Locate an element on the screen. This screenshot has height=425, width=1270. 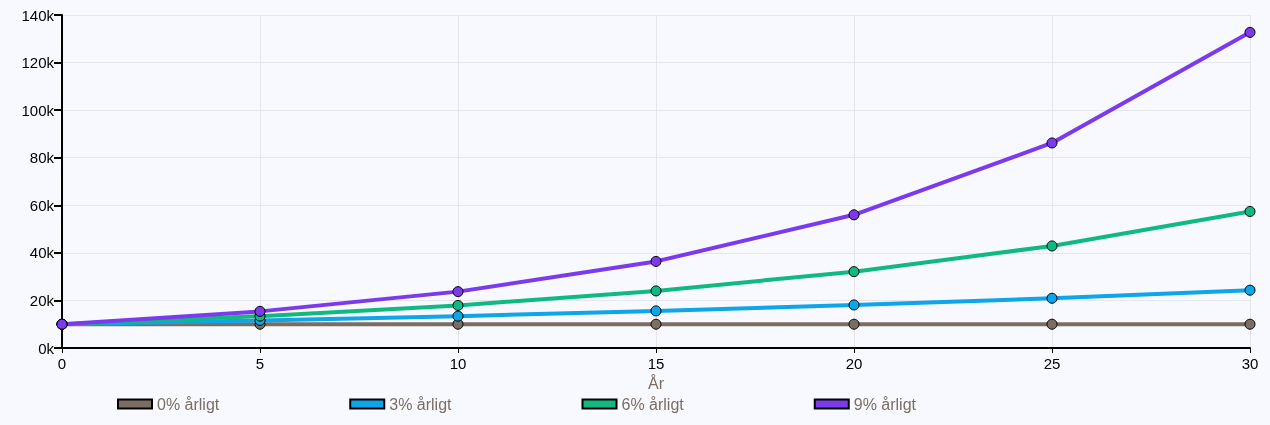
y-tick-label: 100k is located at coordinates (38, 110).